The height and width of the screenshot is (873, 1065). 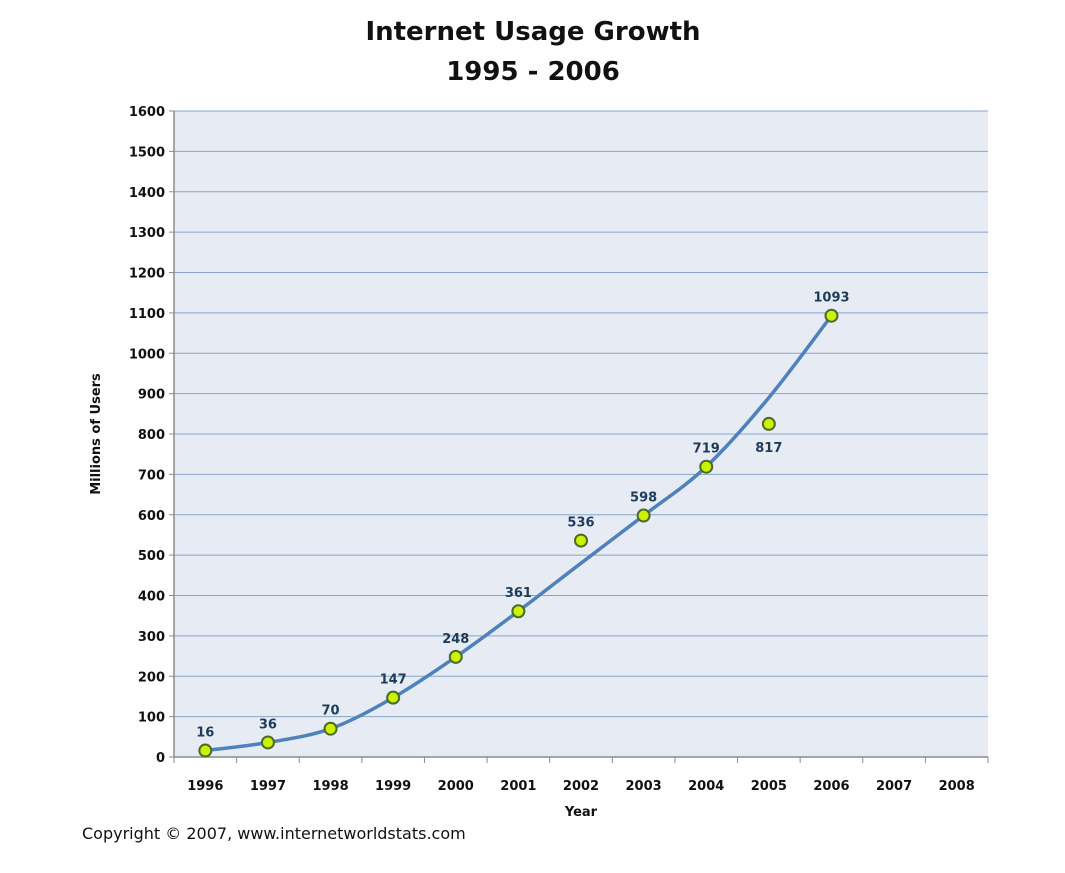 I want to click on data-label: 70, so click(x=330, y=711).